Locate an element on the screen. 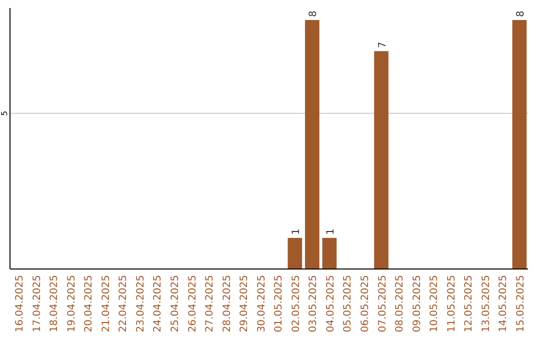 This screenshot has width=540, height=340. x-tick-label: 08.05.2025 is located at coordinates (400, 303).